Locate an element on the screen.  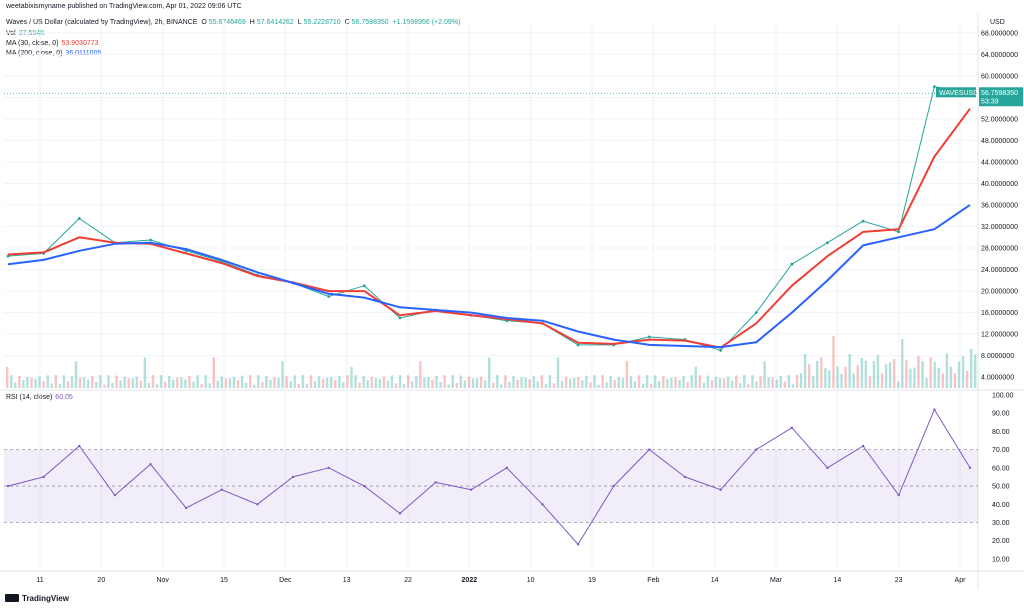
time-tick-label: 23 is located at coordinates (899, 580).